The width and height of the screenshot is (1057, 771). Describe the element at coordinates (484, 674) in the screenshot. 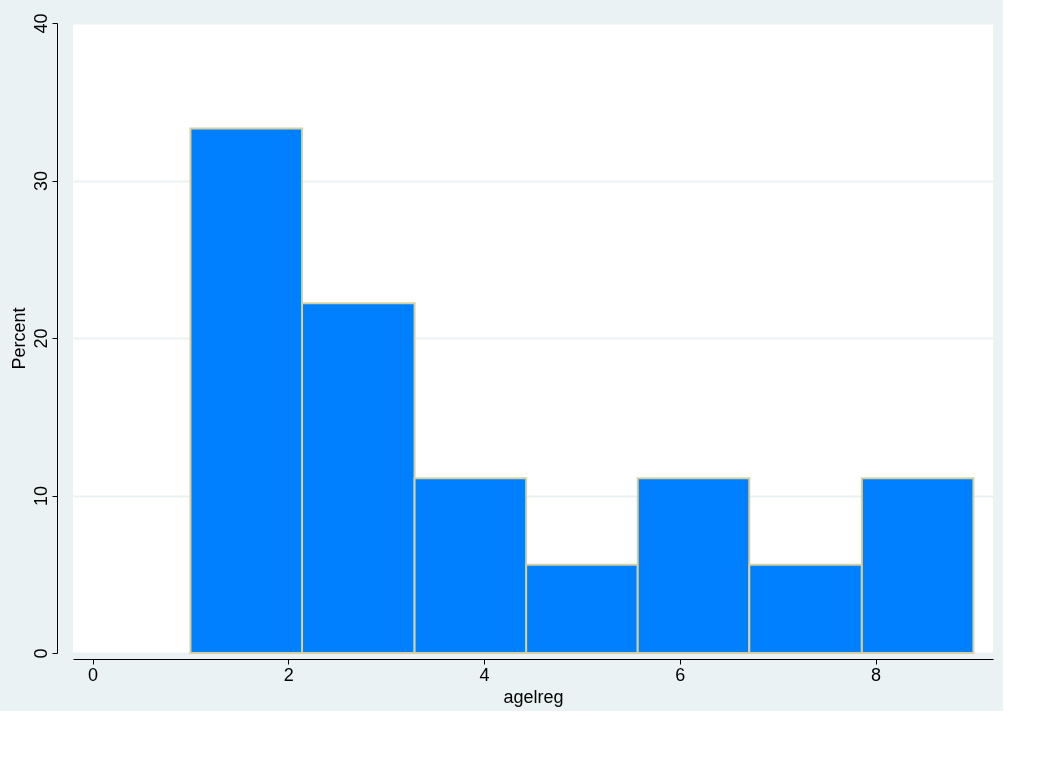

I see `x-tick-label: 4` at that location.